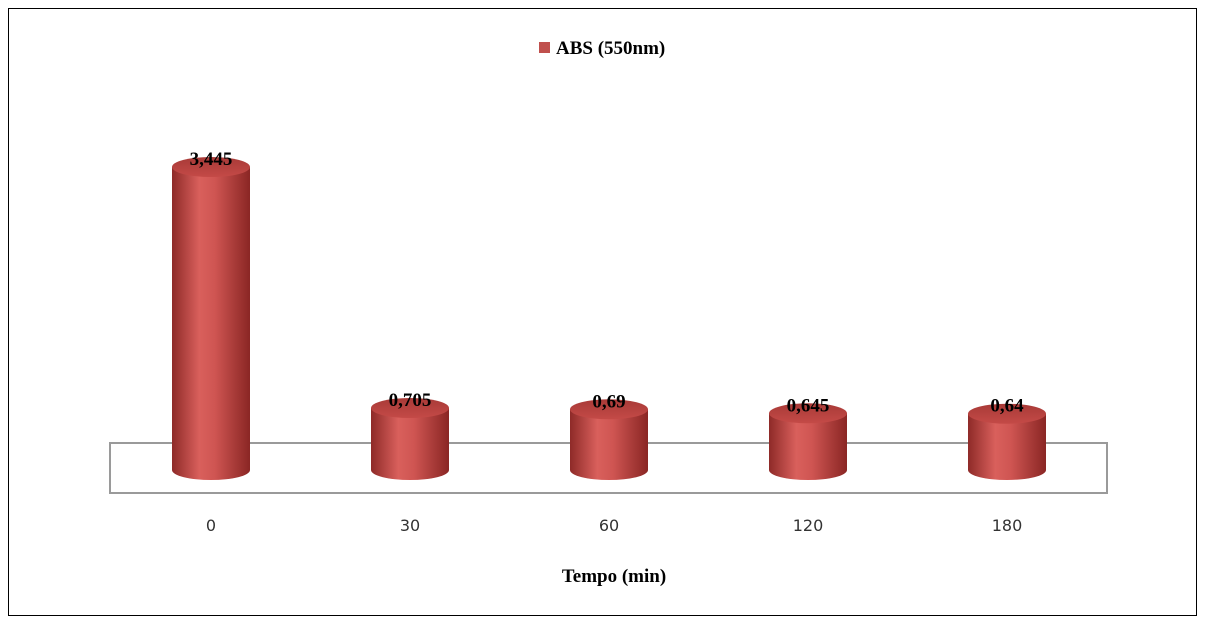 The image size is (1205, 624). Describe the element at coordinates (410, 525) in the screenshot. I see `x-tick-label: 30` at that location.